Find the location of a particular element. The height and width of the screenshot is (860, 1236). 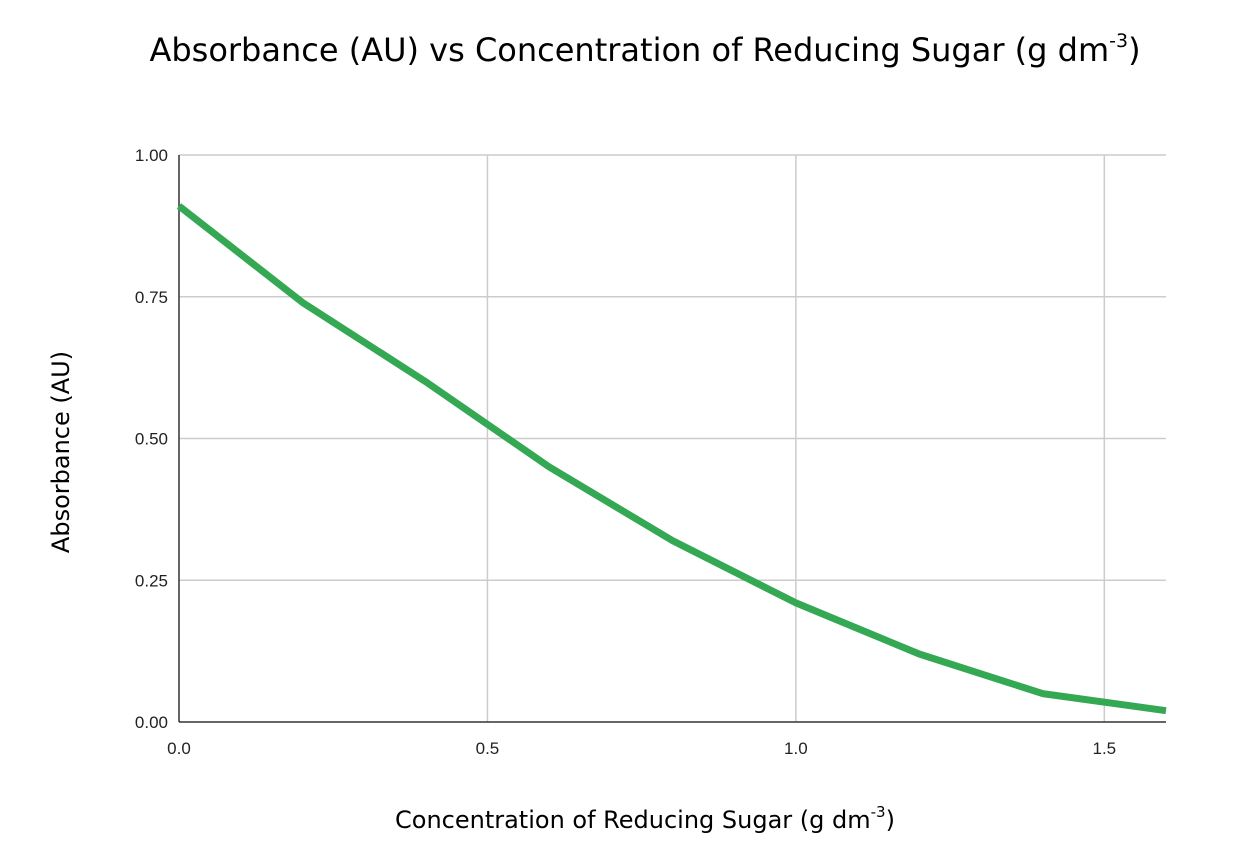

y-tick-label: 0.50 is located at coordinates (151, 439).